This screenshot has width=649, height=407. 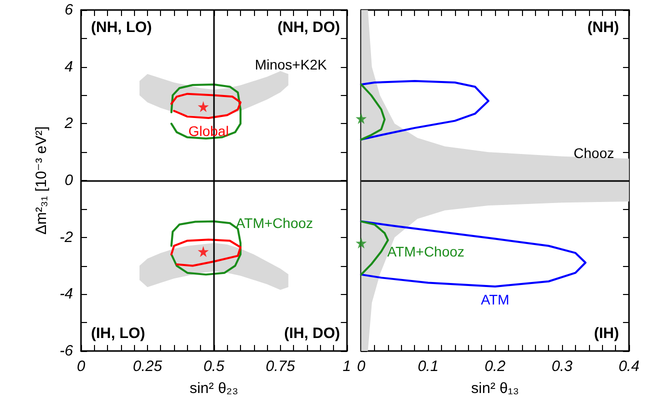 What do you see at coordinates (67, 237) in the screenshot?
I see `y-tick-label: -2` at bounding box center [67, 237].